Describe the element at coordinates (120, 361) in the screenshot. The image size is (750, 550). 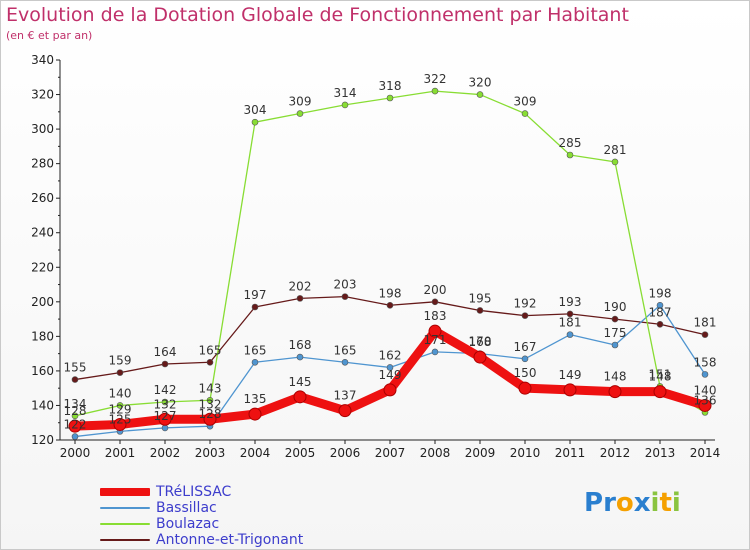
I see `data-label: 159` at that location.